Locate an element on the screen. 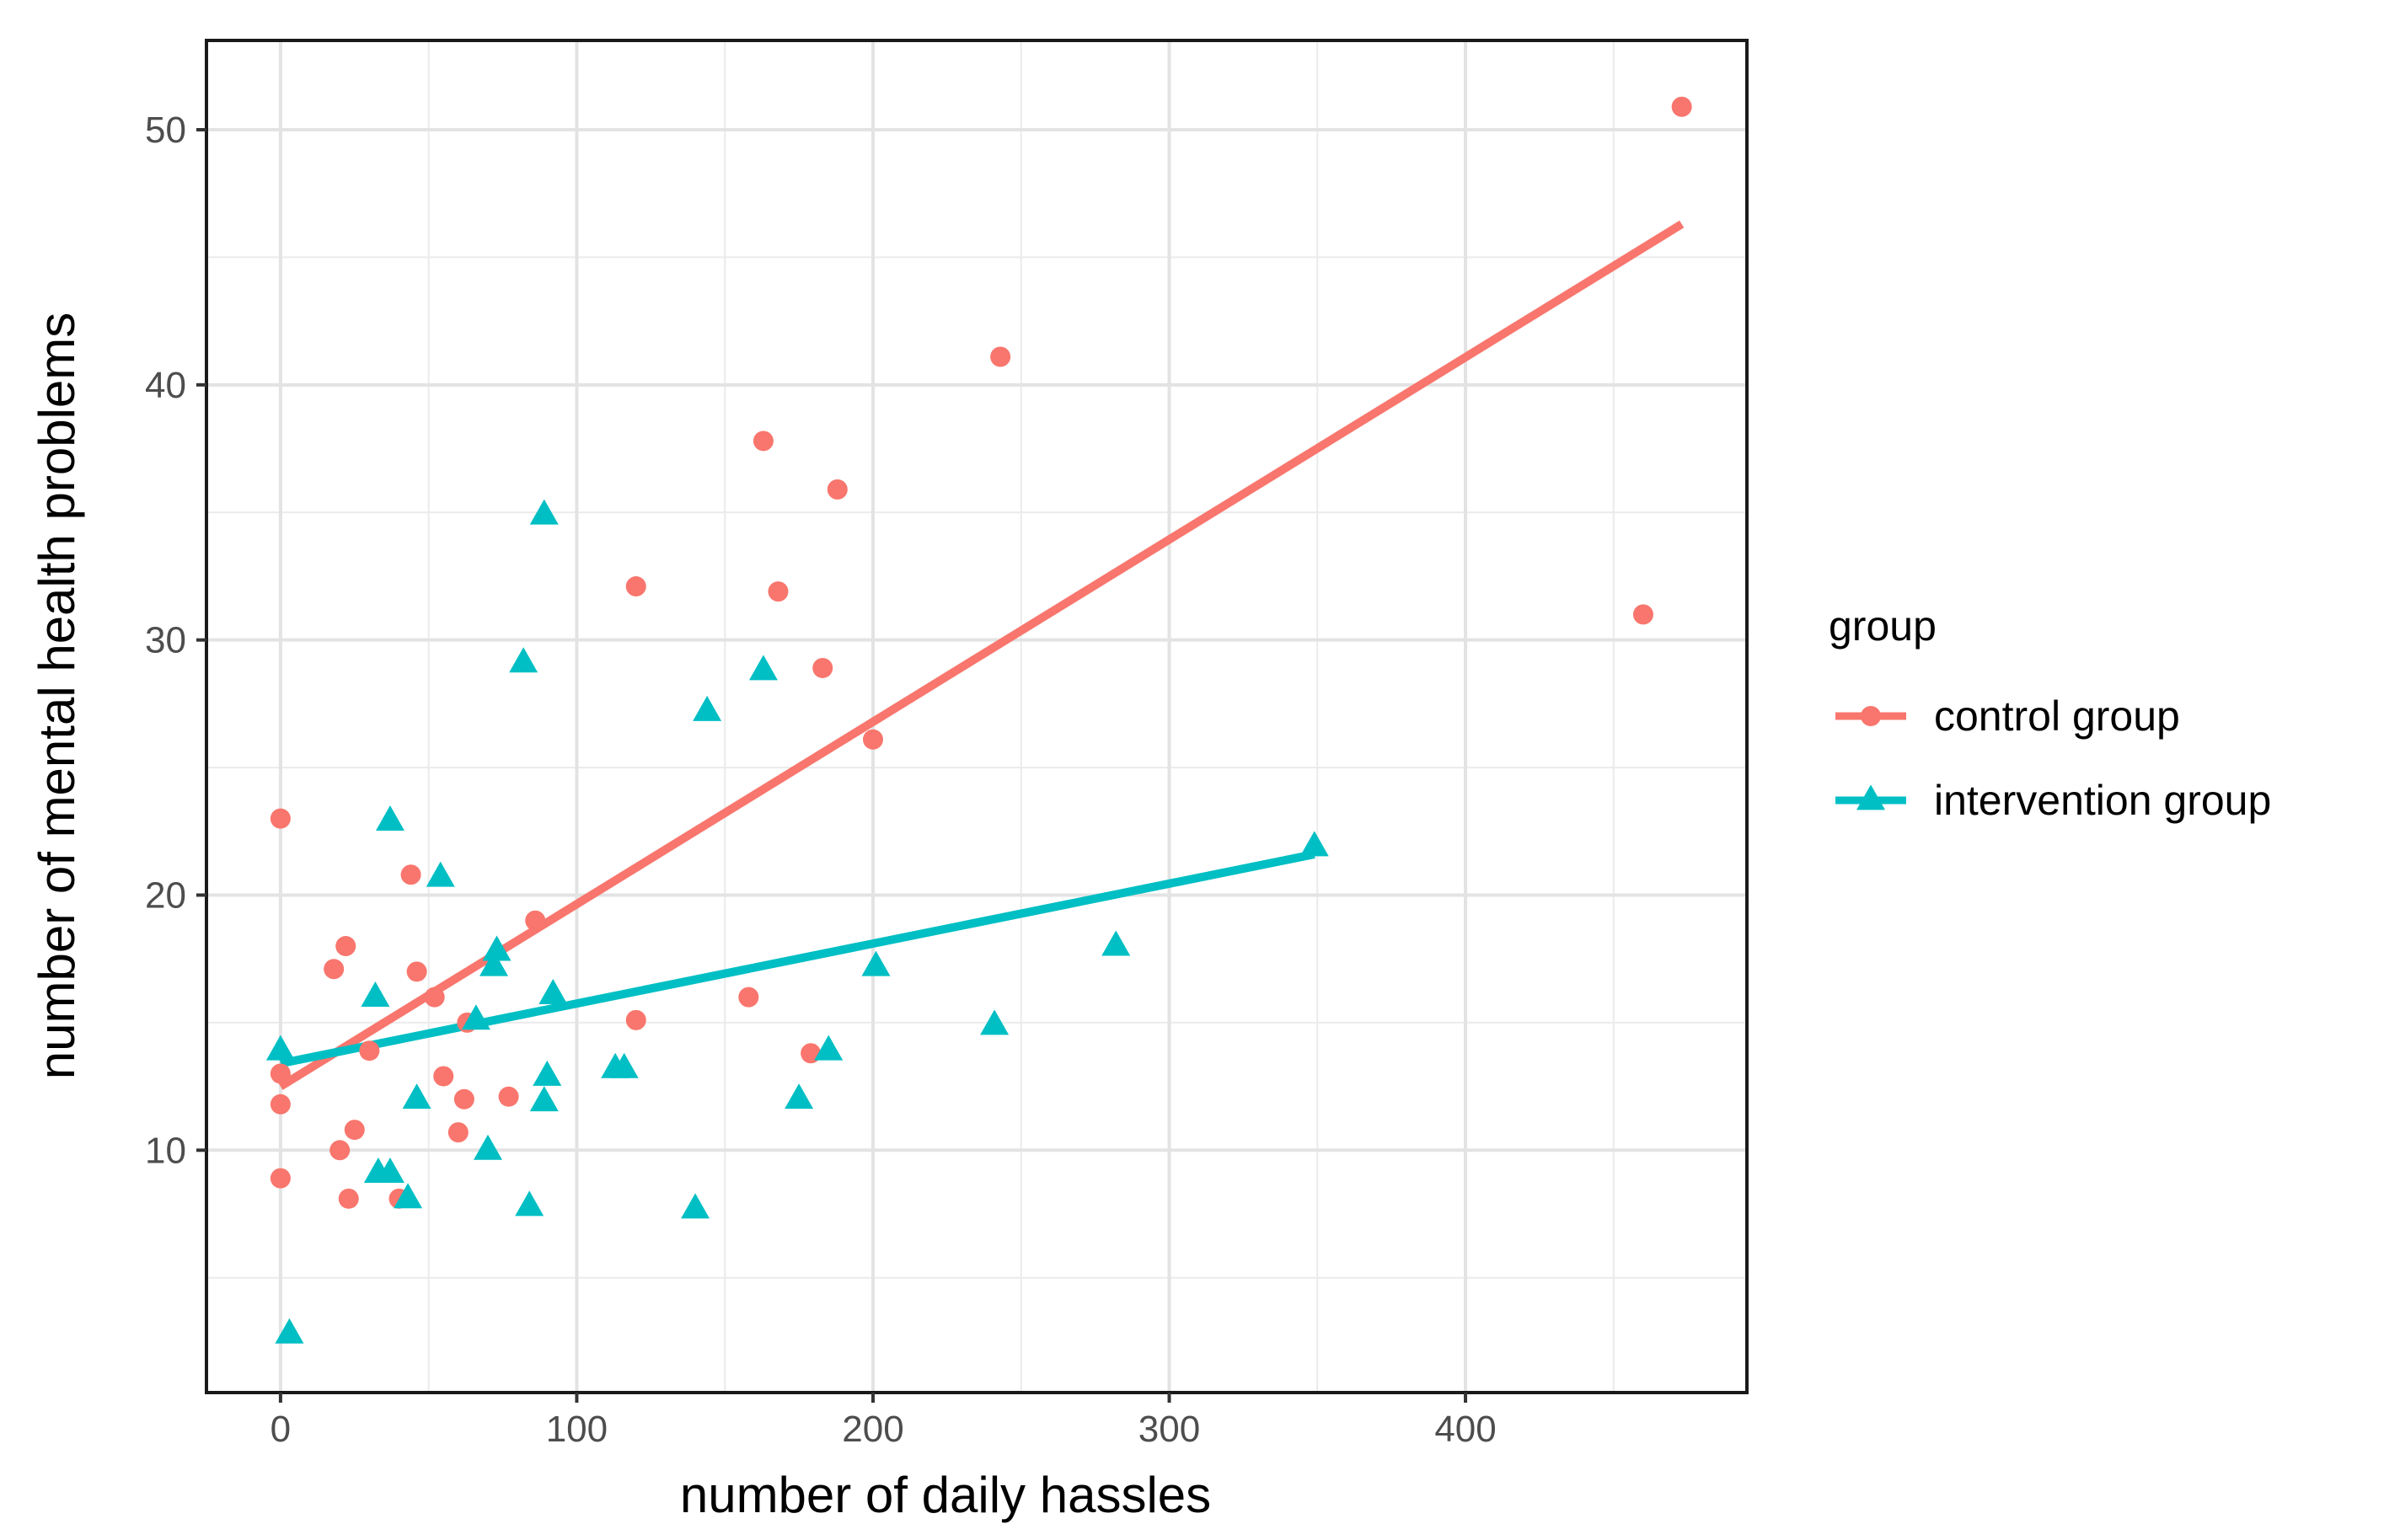 This screenshot has height=1540, width=2384. y-tick-label: 10 is located at coordinates (165, 1150).